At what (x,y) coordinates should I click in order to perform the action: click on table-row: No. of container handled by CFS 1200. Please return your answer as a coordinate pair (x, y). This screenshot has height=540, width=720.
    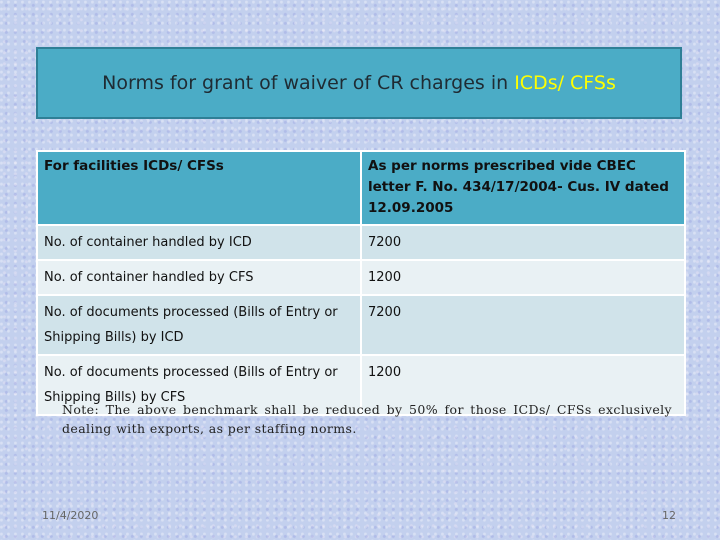
    Looking at the image, I should click on (361, 277).